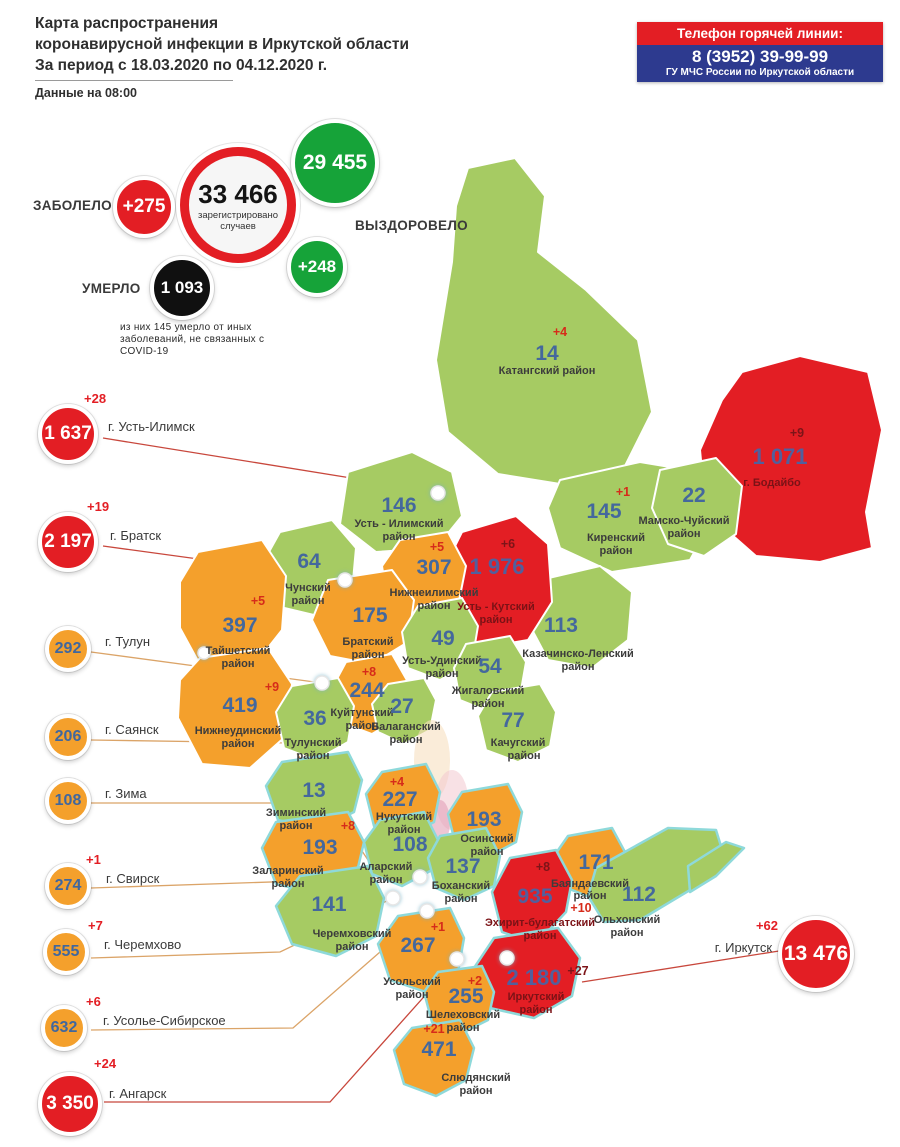  What do you see at coordinates (308, 578) in the screenshot?
I see `district-chunsky: 64 Чунский район` at bounding box center [308, 578].